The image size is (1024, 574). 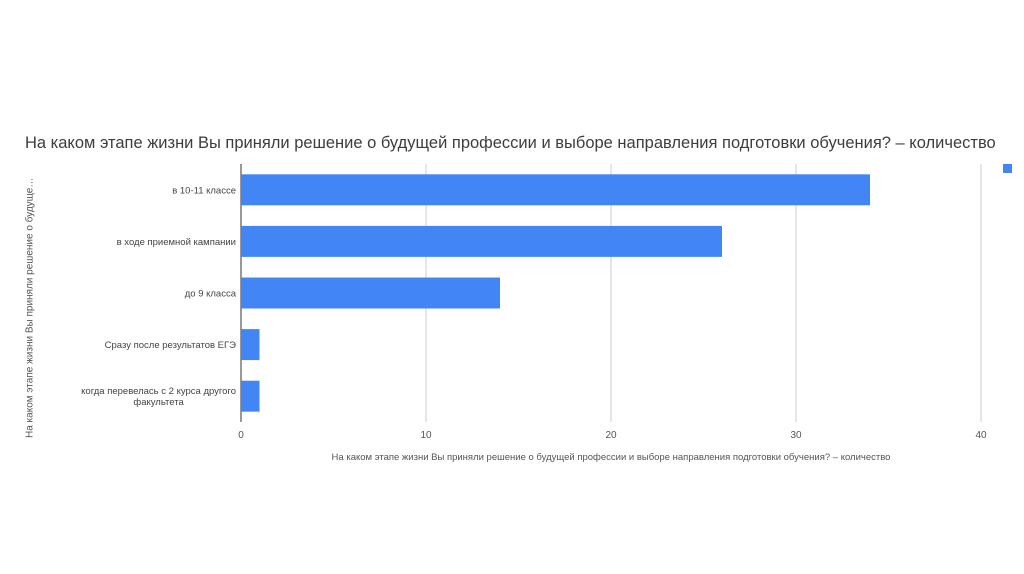 What do you see at coordinates (426, 435) in the screenshot?
I see `x-tick-label: 10` at bounding box center [426, 435].